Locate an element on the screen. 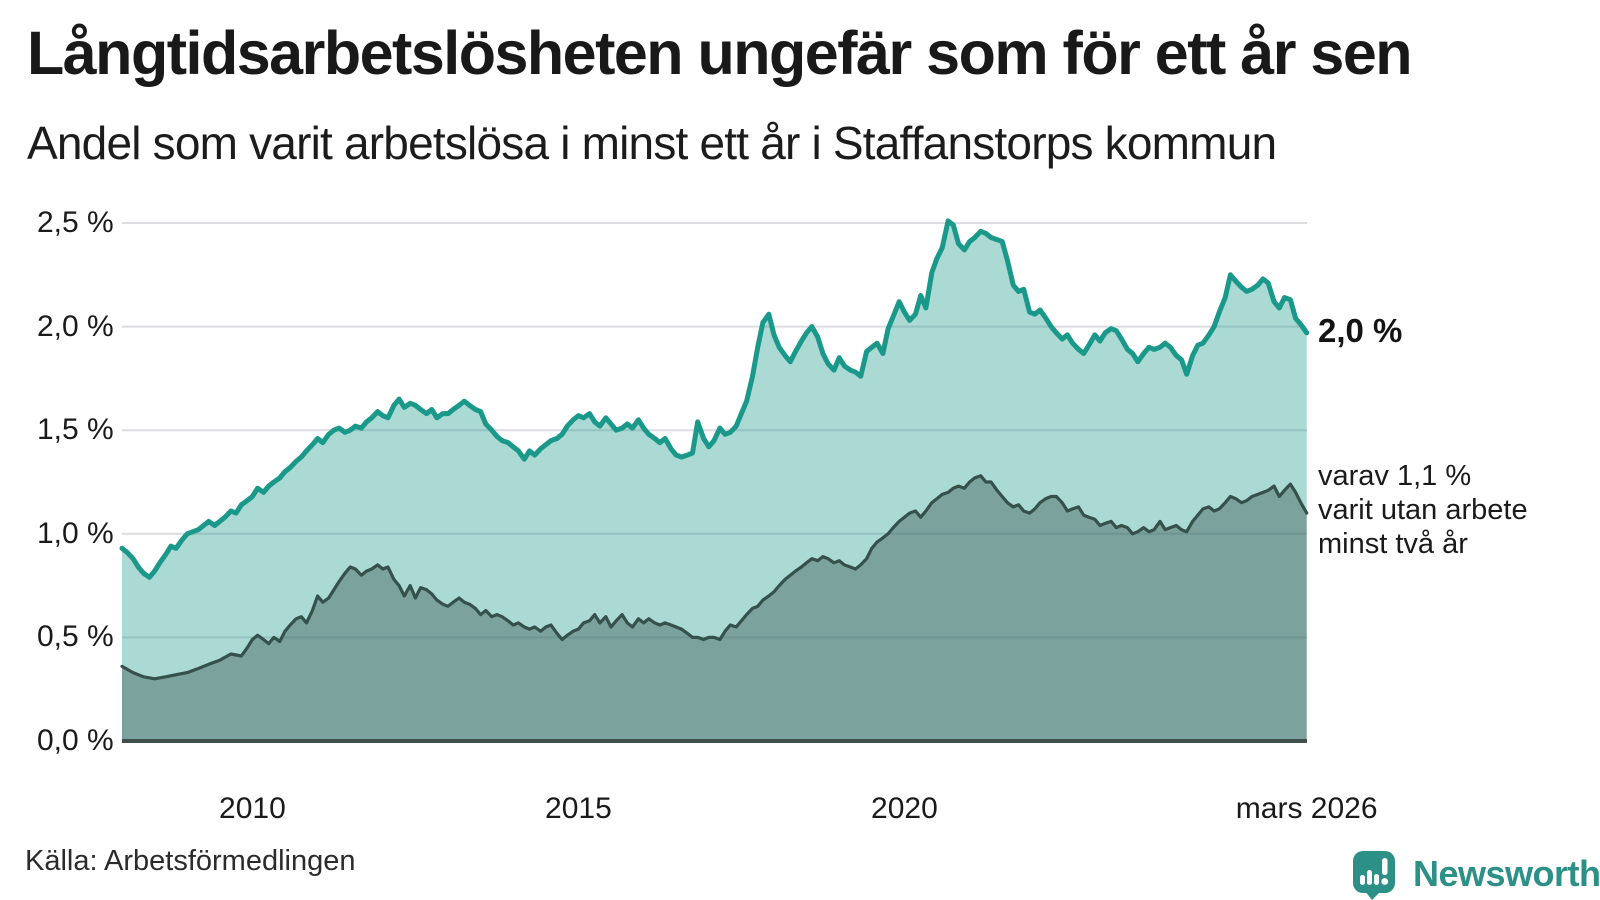 This screenshot has width=1600, height=900. x-axis-tick-label: 2010 is located at coordinates (252, 808).